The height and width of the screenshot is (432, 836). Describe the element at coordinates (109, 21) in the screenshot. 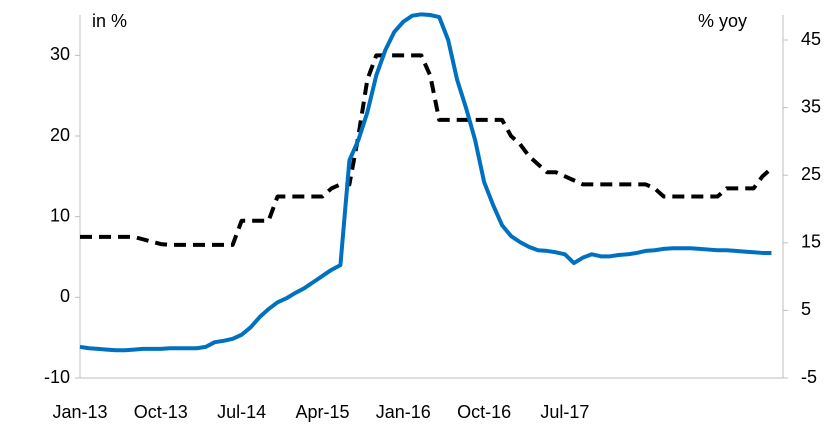

I see `y-axis-label: in %` at that location.